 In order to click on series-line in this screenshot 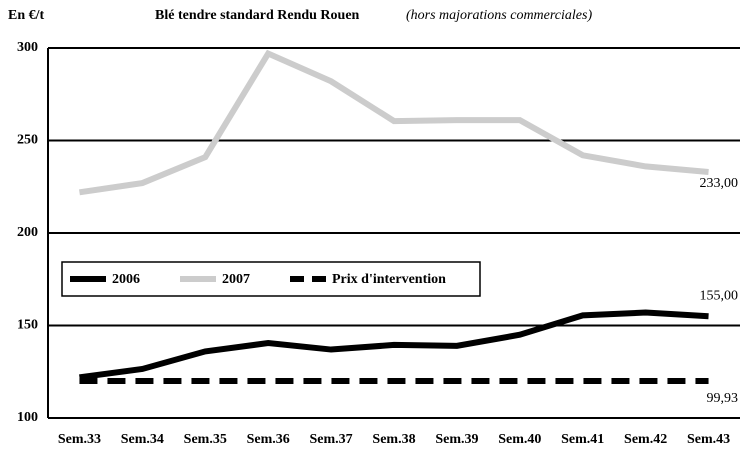, I will do `click(394, 345)`.